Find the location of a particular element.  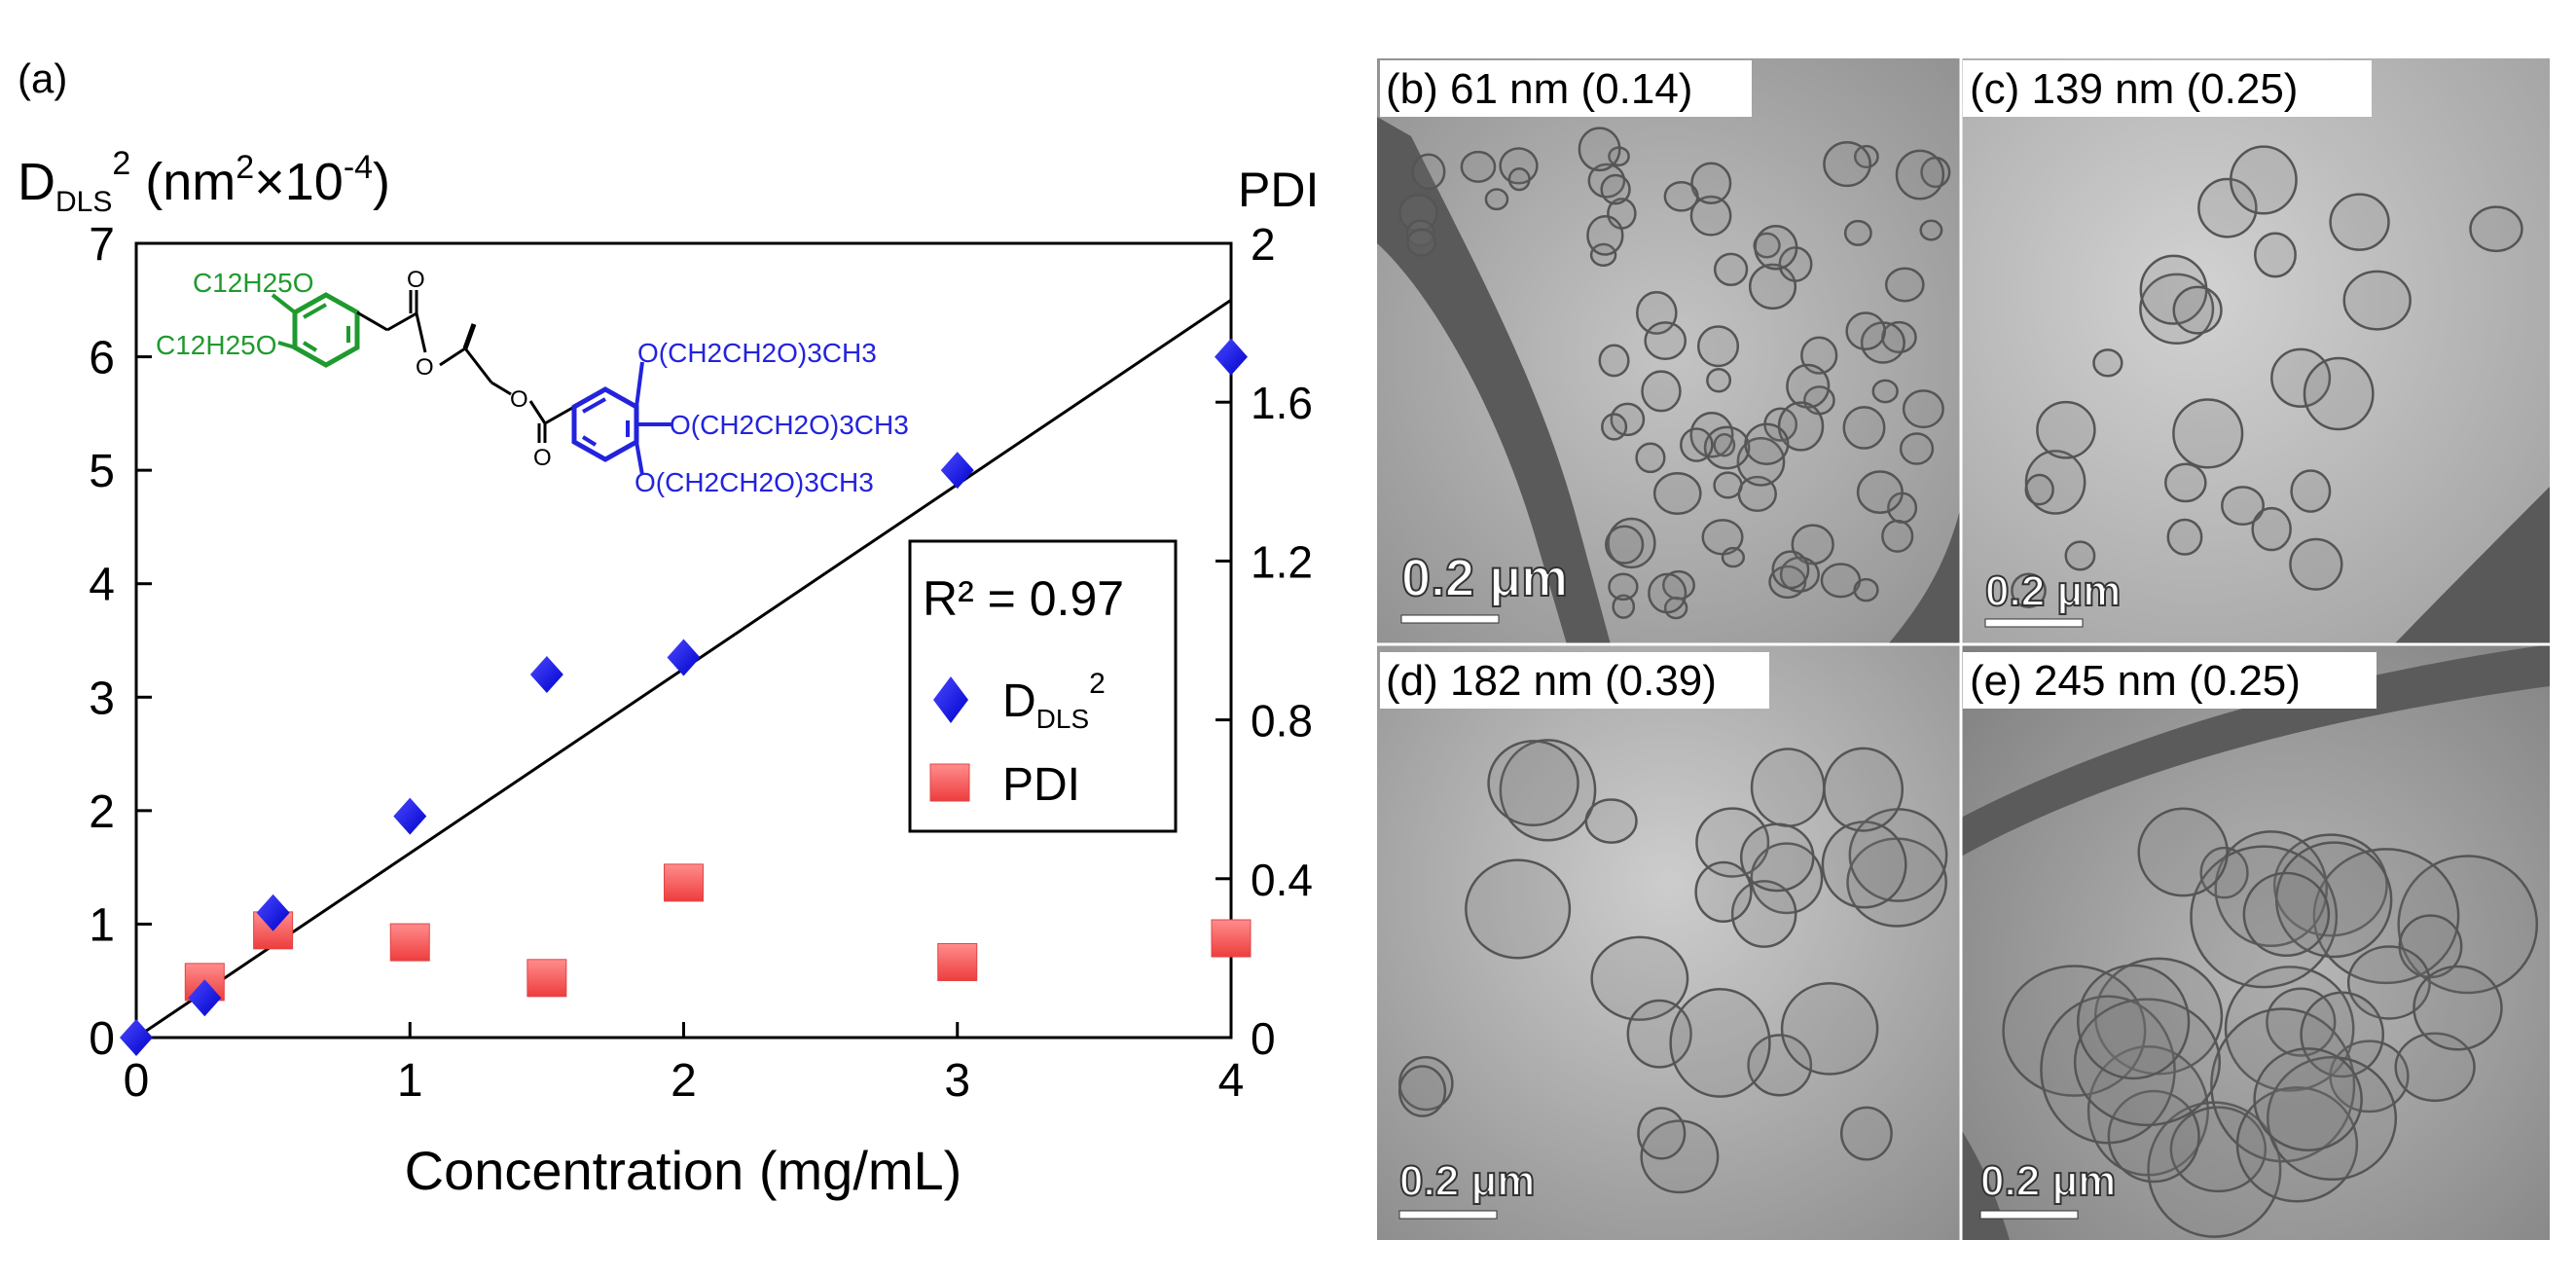

ester1-carbonyl-o: O is located at coordinates (416, 280).